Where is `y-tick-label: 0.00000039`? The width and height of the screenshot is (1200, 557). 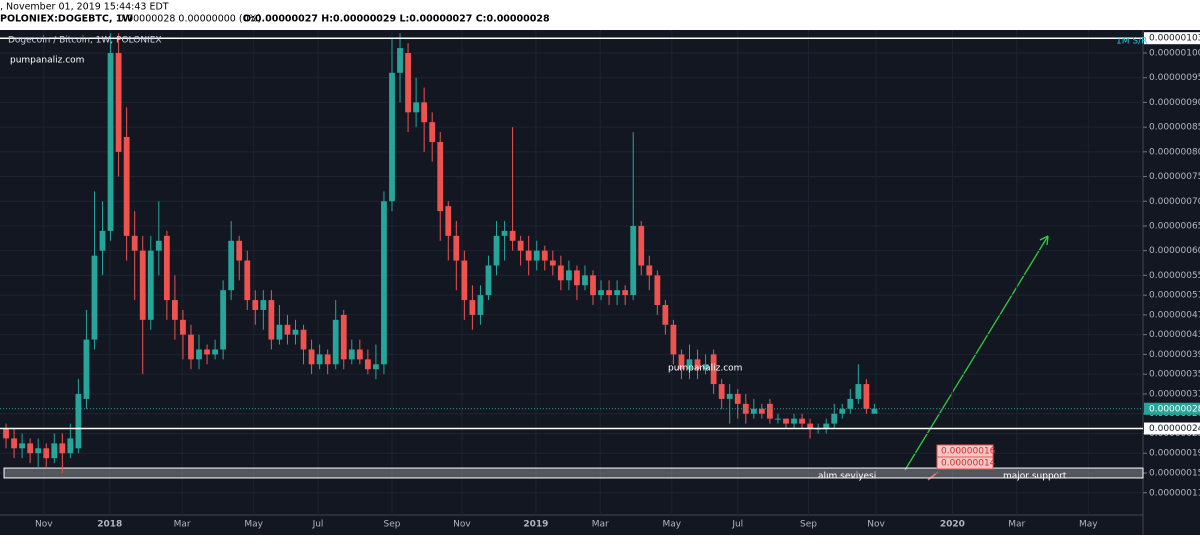
y-tick-label: 0.00000039 is located at coordinates (1174, 355).